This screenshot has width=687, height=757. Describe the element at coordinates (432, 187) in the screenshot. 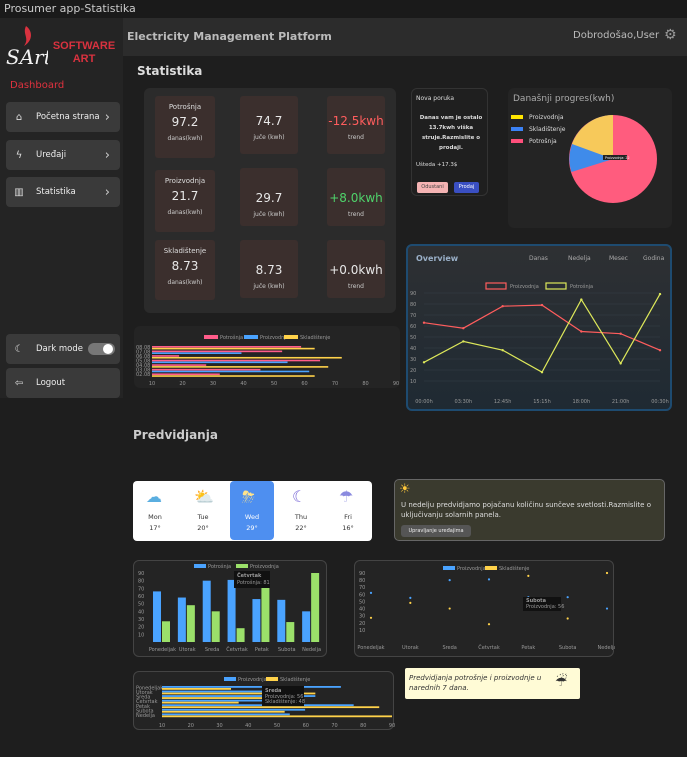

I see `decline-button: Odustani` at that location.